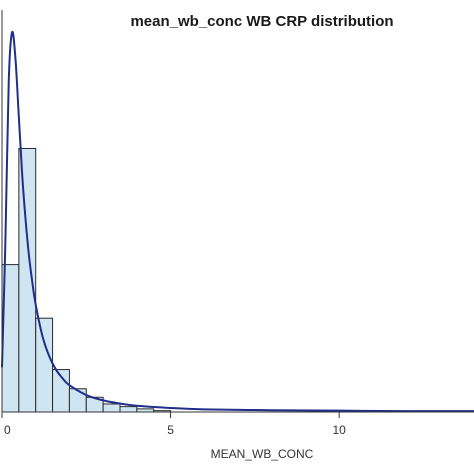 The width and height of the screenshot is (474, 474). I want to click on x-tick-label-2: 10, so click(339, 430).